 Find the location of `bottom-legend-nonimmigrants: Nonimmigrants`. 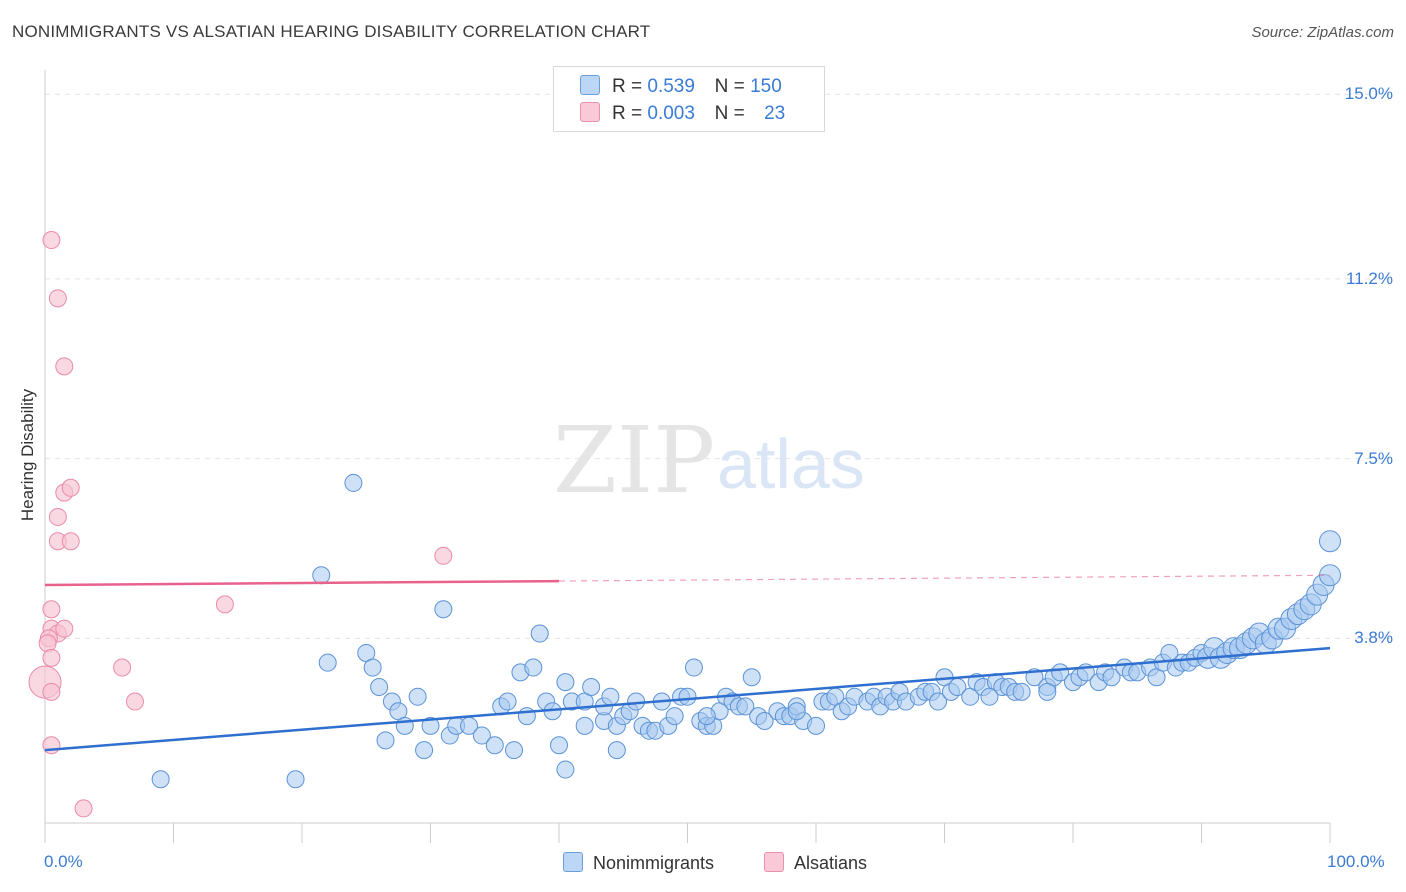

bottom-legend-nonimmigrants: Nonimmigrants is located at coordinates (638, 863).